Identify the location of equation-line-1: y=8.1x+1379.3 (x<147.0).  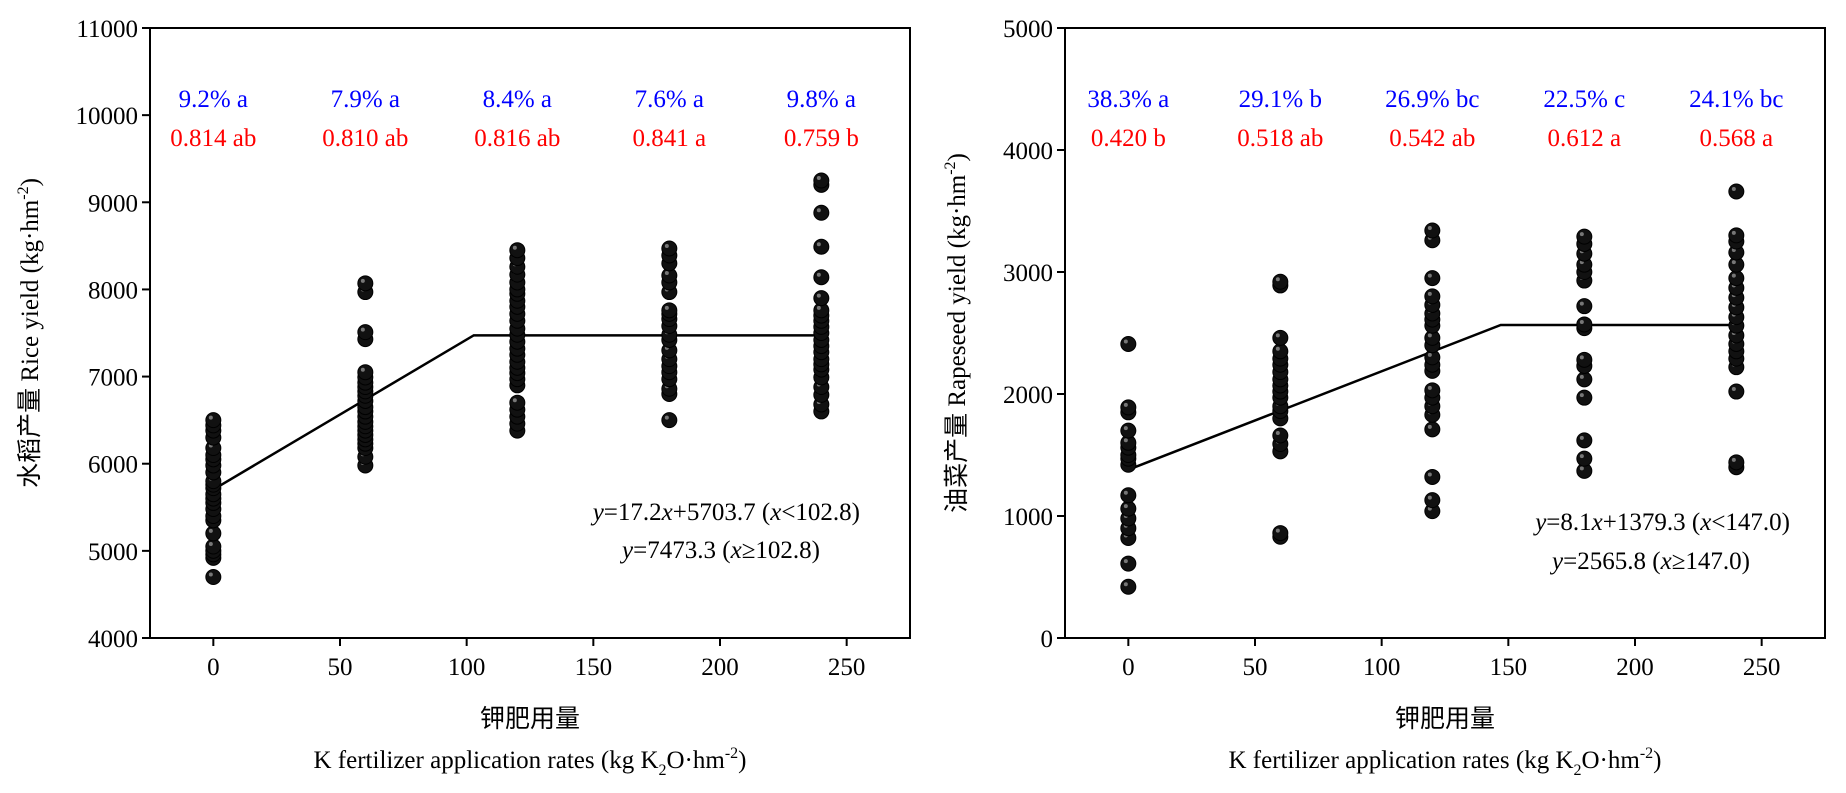
(1661, 522).